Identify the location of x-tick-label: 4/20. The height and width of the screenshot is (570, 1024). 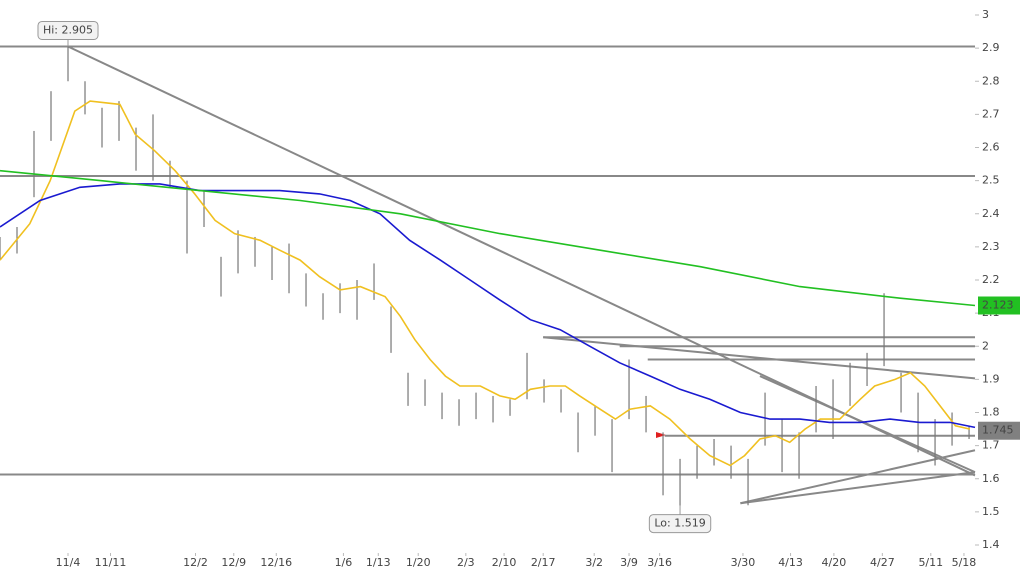
(834, 562).